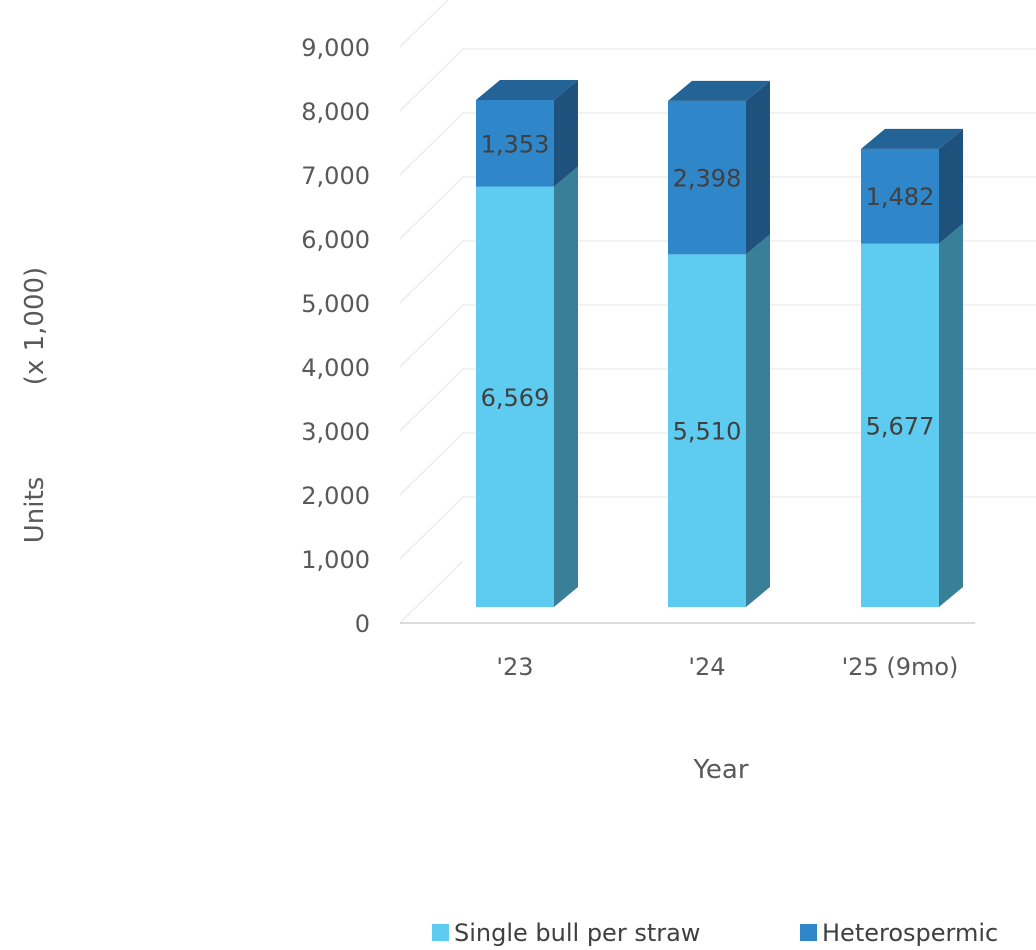 The image size is (1036, 950). Describe the element at coordinates (335, 560) in the screenshot. I see `y-tick-label: 1,000` at that location.